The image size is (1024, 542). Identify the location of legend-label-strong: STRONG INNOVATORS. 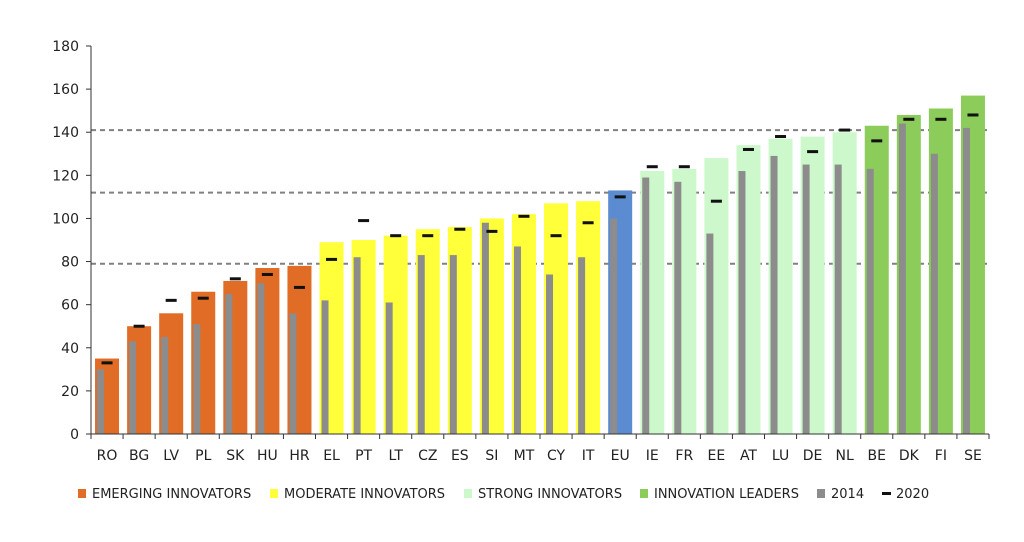
(550, 494).